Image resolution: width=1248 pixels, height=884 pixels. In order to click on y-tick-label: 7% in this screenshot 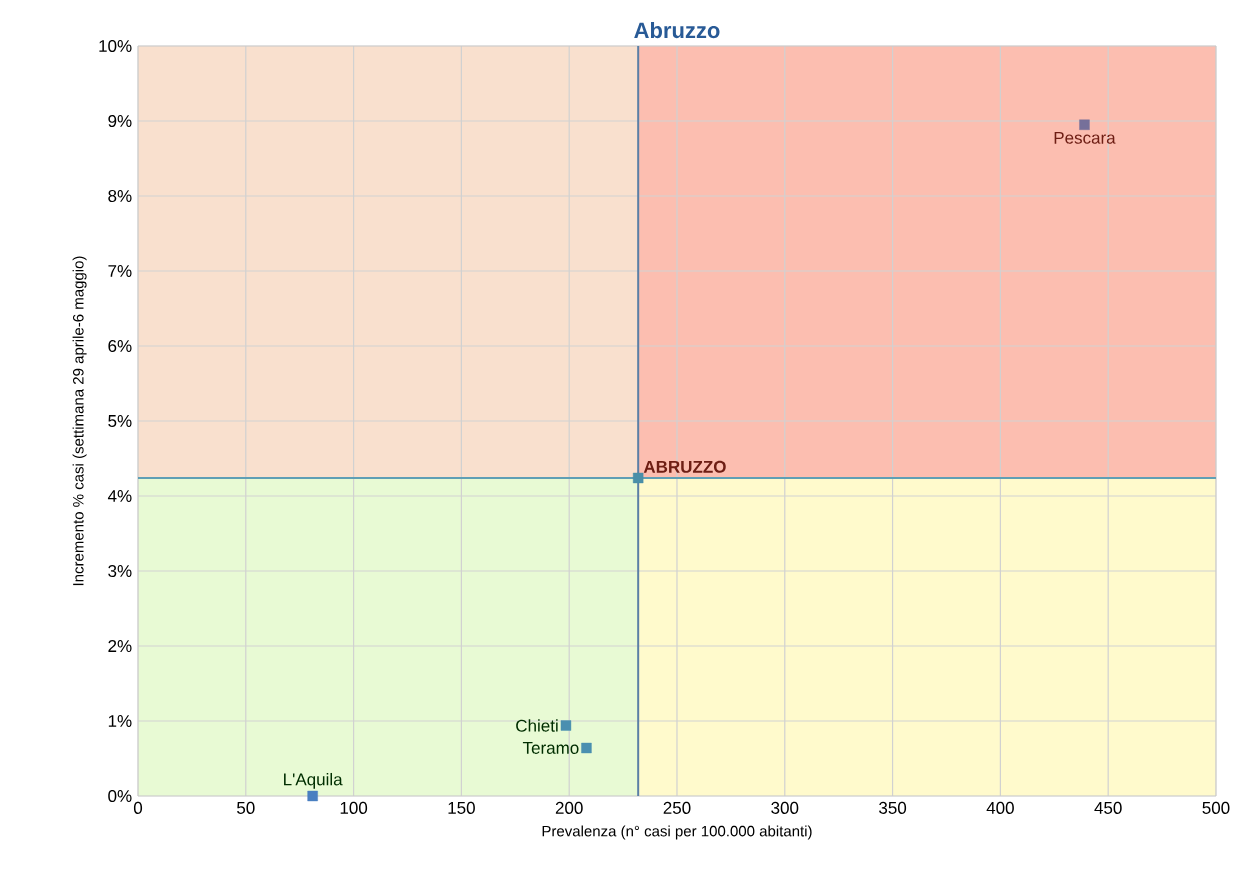, I will do `click(120, 271)`.